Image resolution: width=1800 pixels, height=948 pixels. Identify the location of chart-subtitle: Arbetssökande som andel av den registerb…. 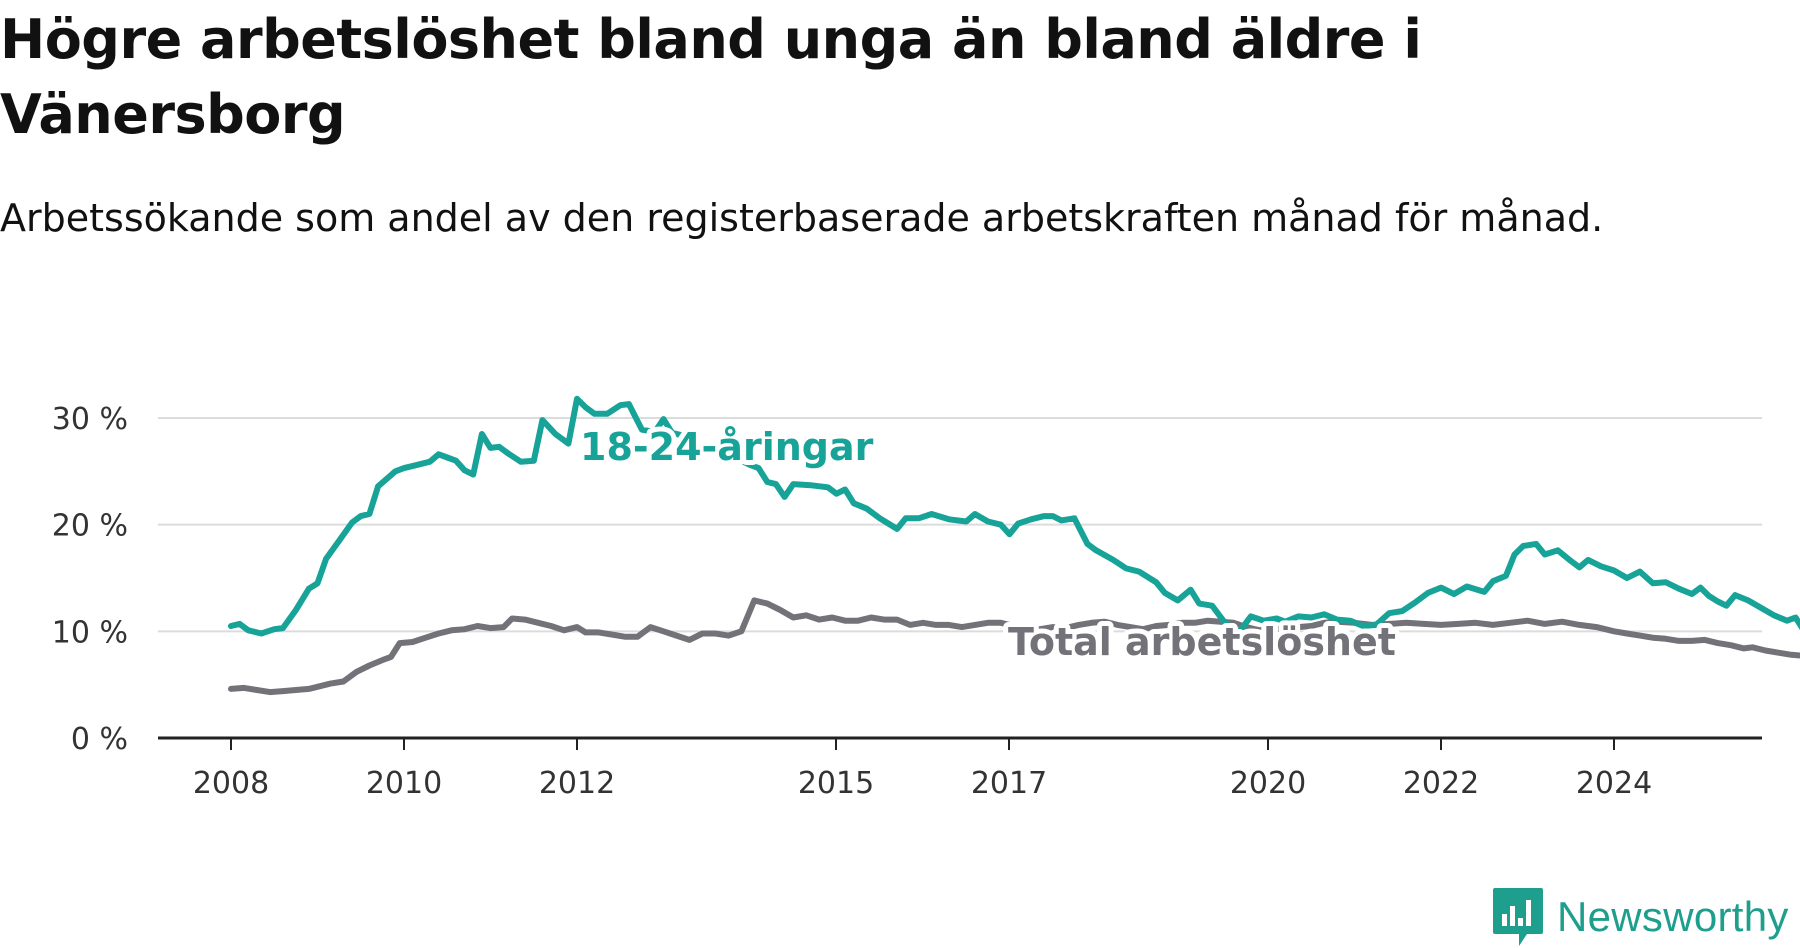
(802, 218).